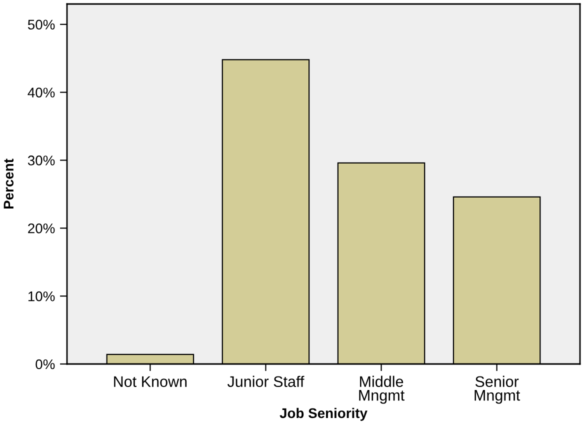  I want to click on y-tick-label: 50%, so click(41, 25).